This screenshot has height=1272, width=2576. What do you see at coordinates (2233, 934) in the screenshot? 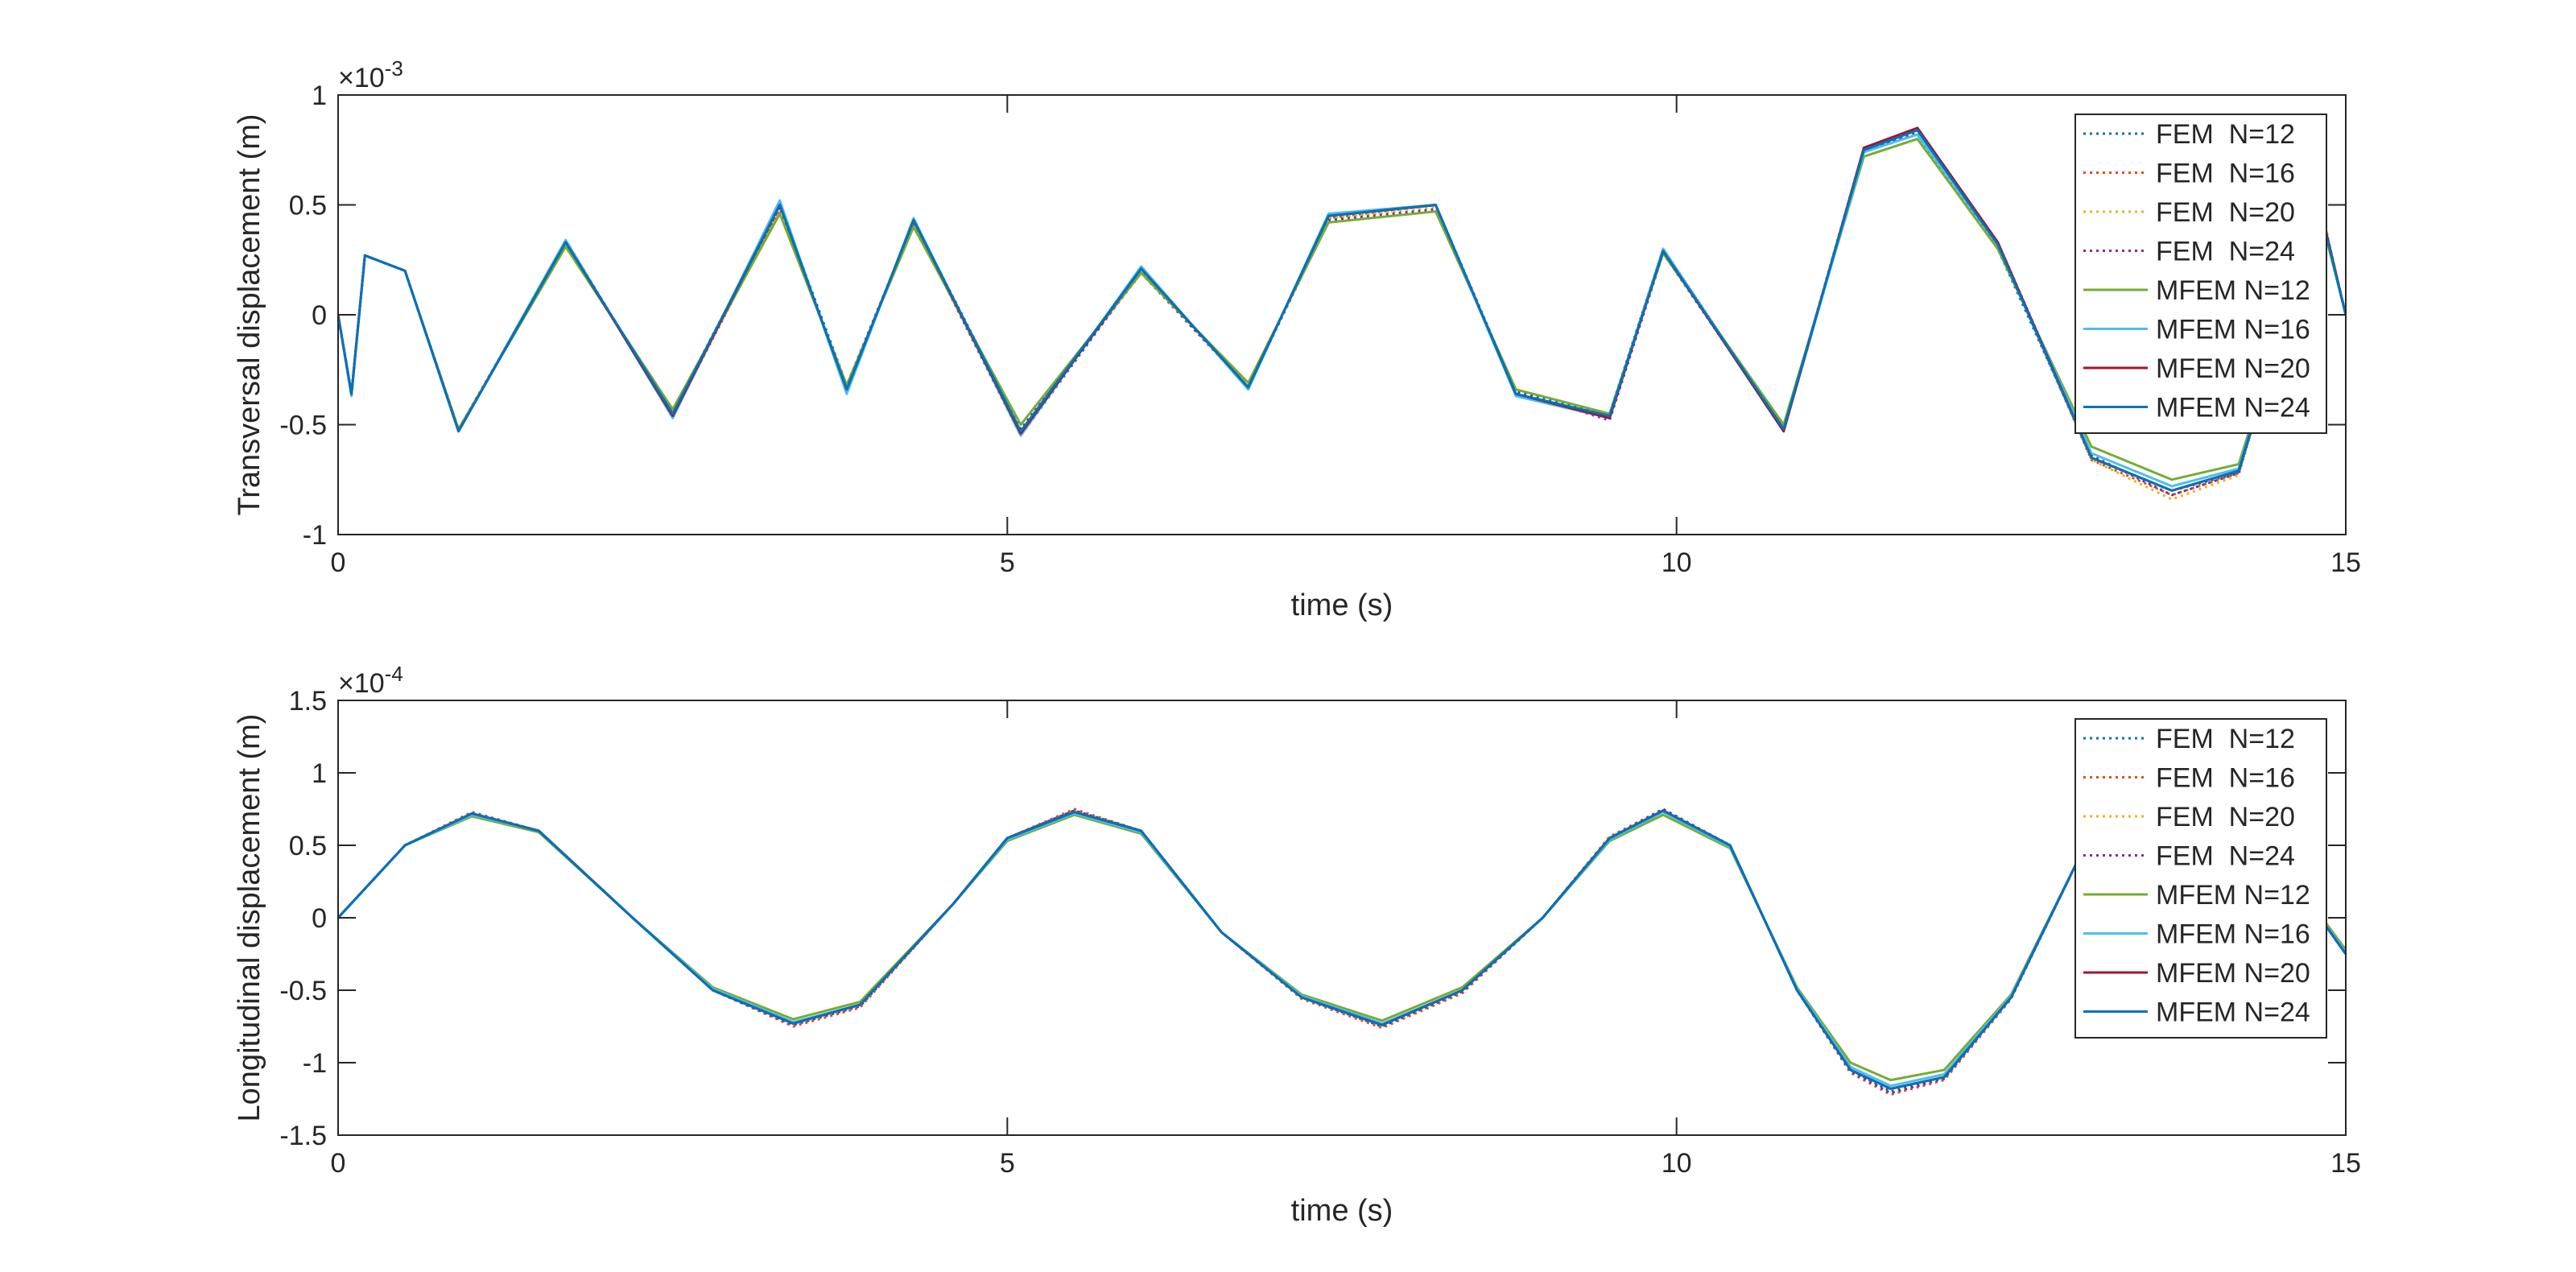
I see `longitudinal-legend-label-mfem-n-16: MFEM N=16` at bounding box center [2233, 934].